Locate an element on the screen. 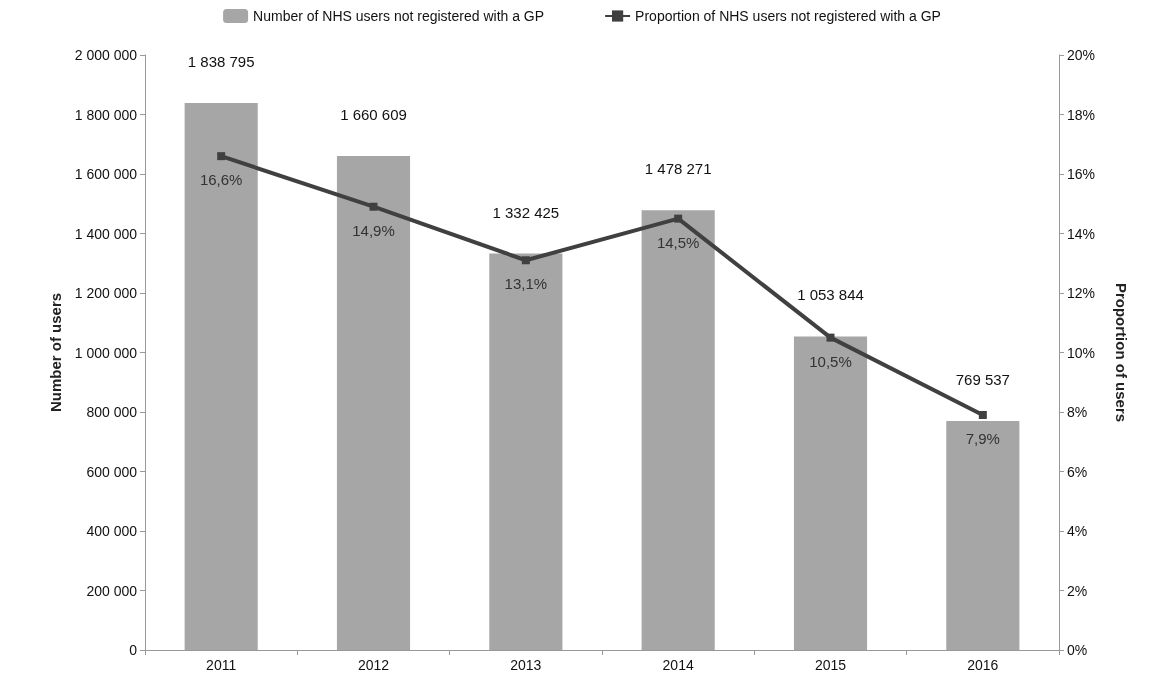  x-tick-label: 2015 is located at coordinates (830, 665).